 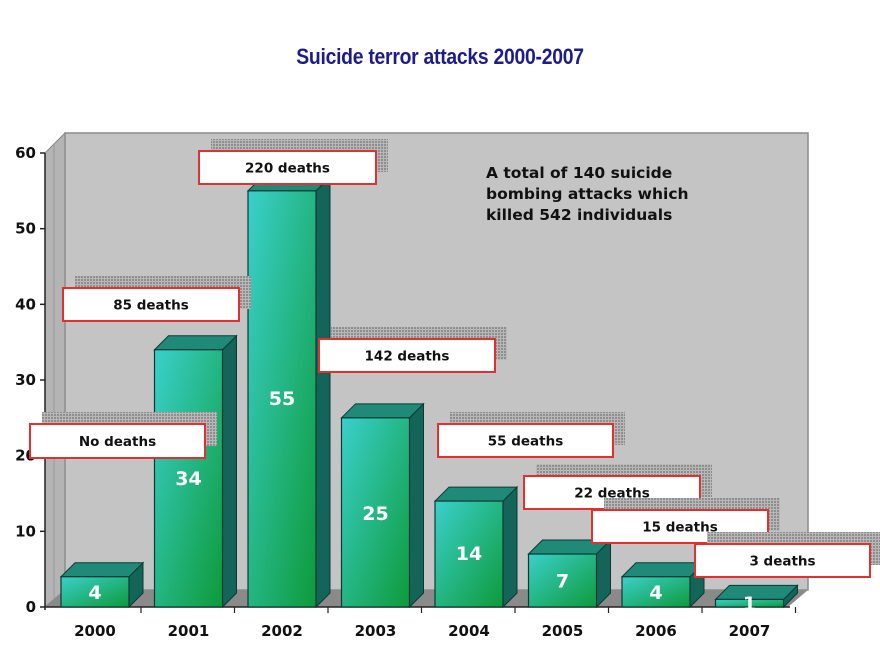 I want to click on deaths-callout: 55 deaths, so click(x=531, y=435).